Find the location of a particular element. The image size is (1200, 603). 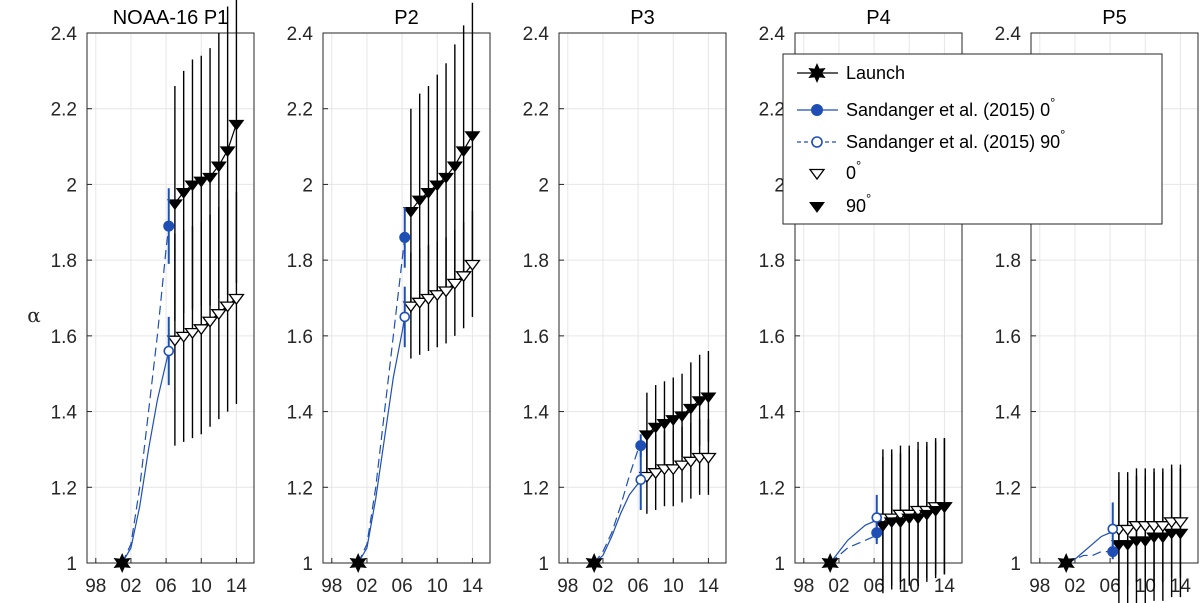

legend-label: Sandanger et al. (2015) 90° is located at coordinates (955, 139).